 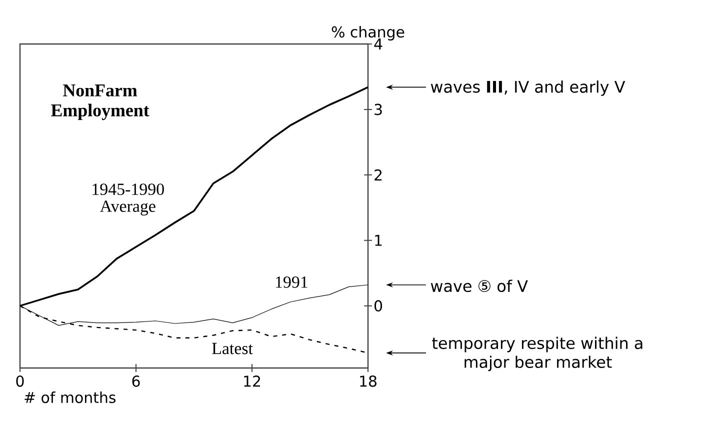 I want to click on y-tick-label: 2, so click(x=378, y=174).